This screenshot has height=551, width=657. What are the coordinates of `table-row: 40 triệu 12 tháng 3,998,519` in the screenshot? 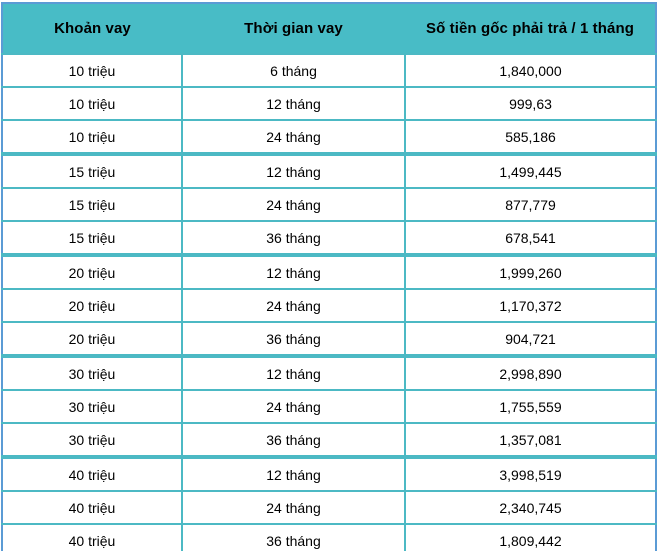 It's located at (329, 473).